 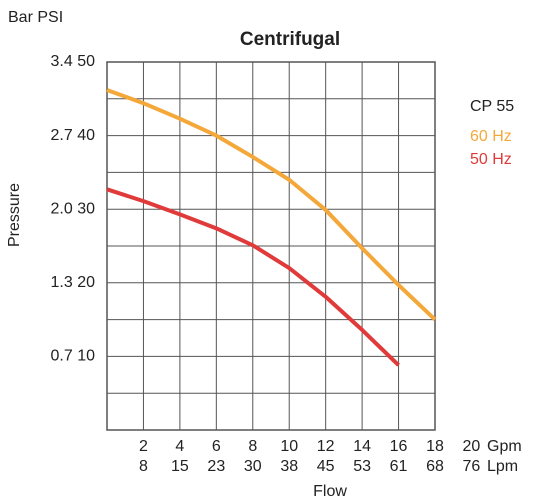 What do you see at coordinates (216, 446) in the screenshot?
I see `x-tick-label: 6` at bounding box center [216, 446].